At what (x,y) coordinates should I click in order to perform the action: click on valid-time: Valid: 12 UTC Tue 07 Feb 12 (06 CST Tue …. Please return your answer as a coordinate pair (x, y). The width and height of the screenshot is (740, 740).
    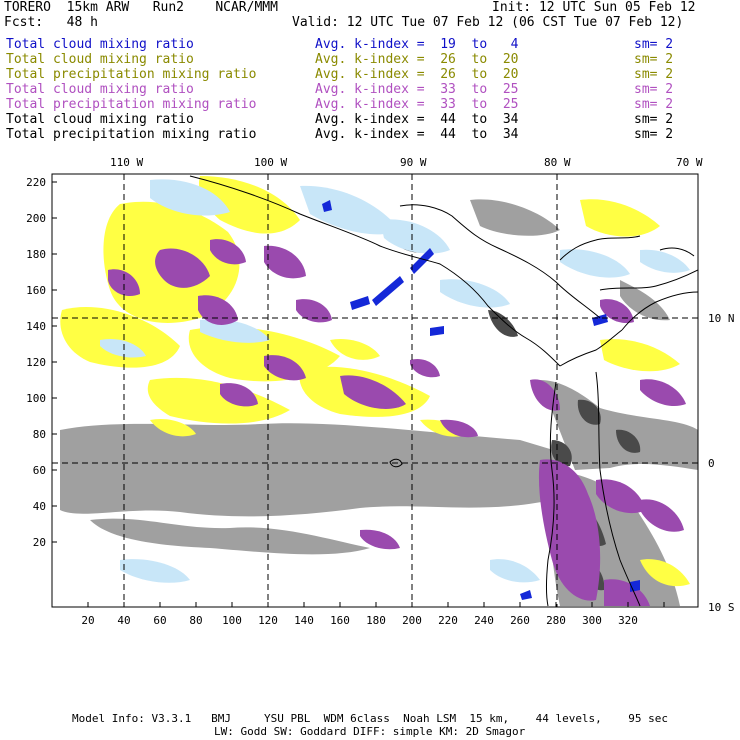
    Looking at the image, I should click on (488, 22).